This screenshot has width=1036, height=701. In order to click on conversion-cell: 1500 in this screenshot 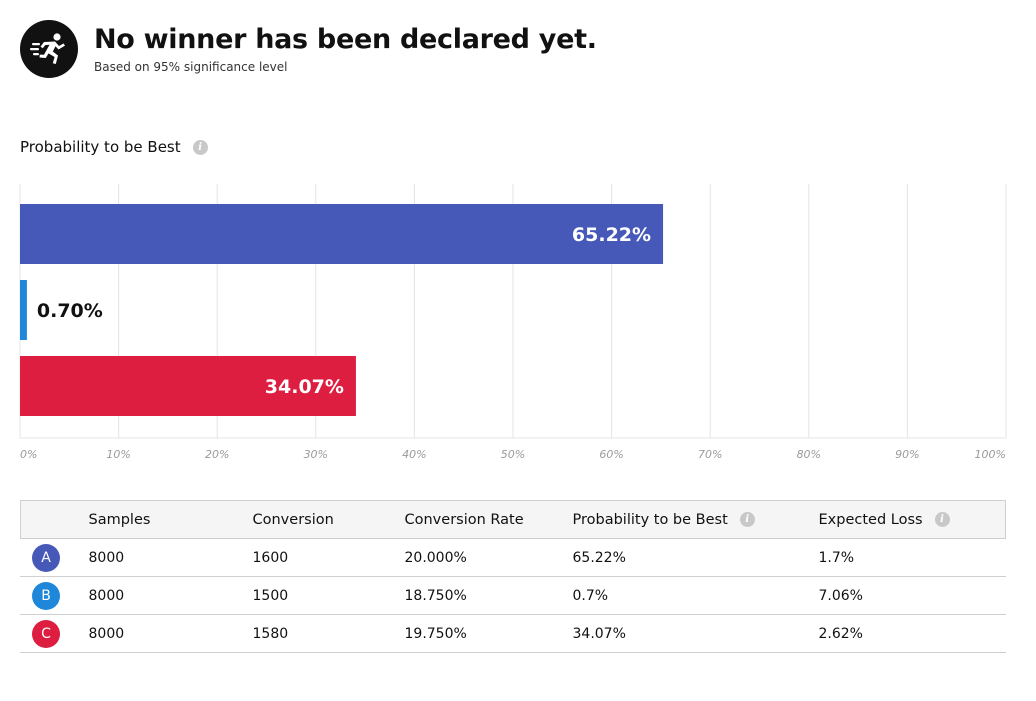, I will do `click(328, 595)`.